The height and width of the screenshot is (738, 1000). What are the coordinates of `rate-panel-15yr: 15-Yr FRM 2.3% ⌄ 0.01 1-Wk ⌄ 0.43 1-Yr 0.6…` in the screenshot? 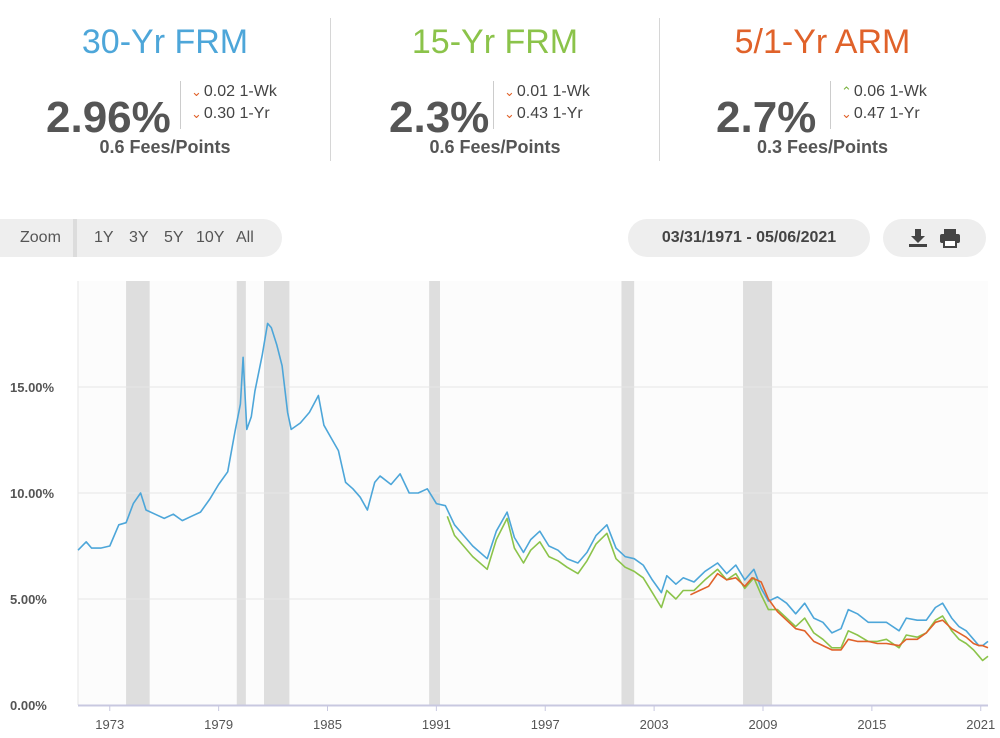 It's located at (495, 91).